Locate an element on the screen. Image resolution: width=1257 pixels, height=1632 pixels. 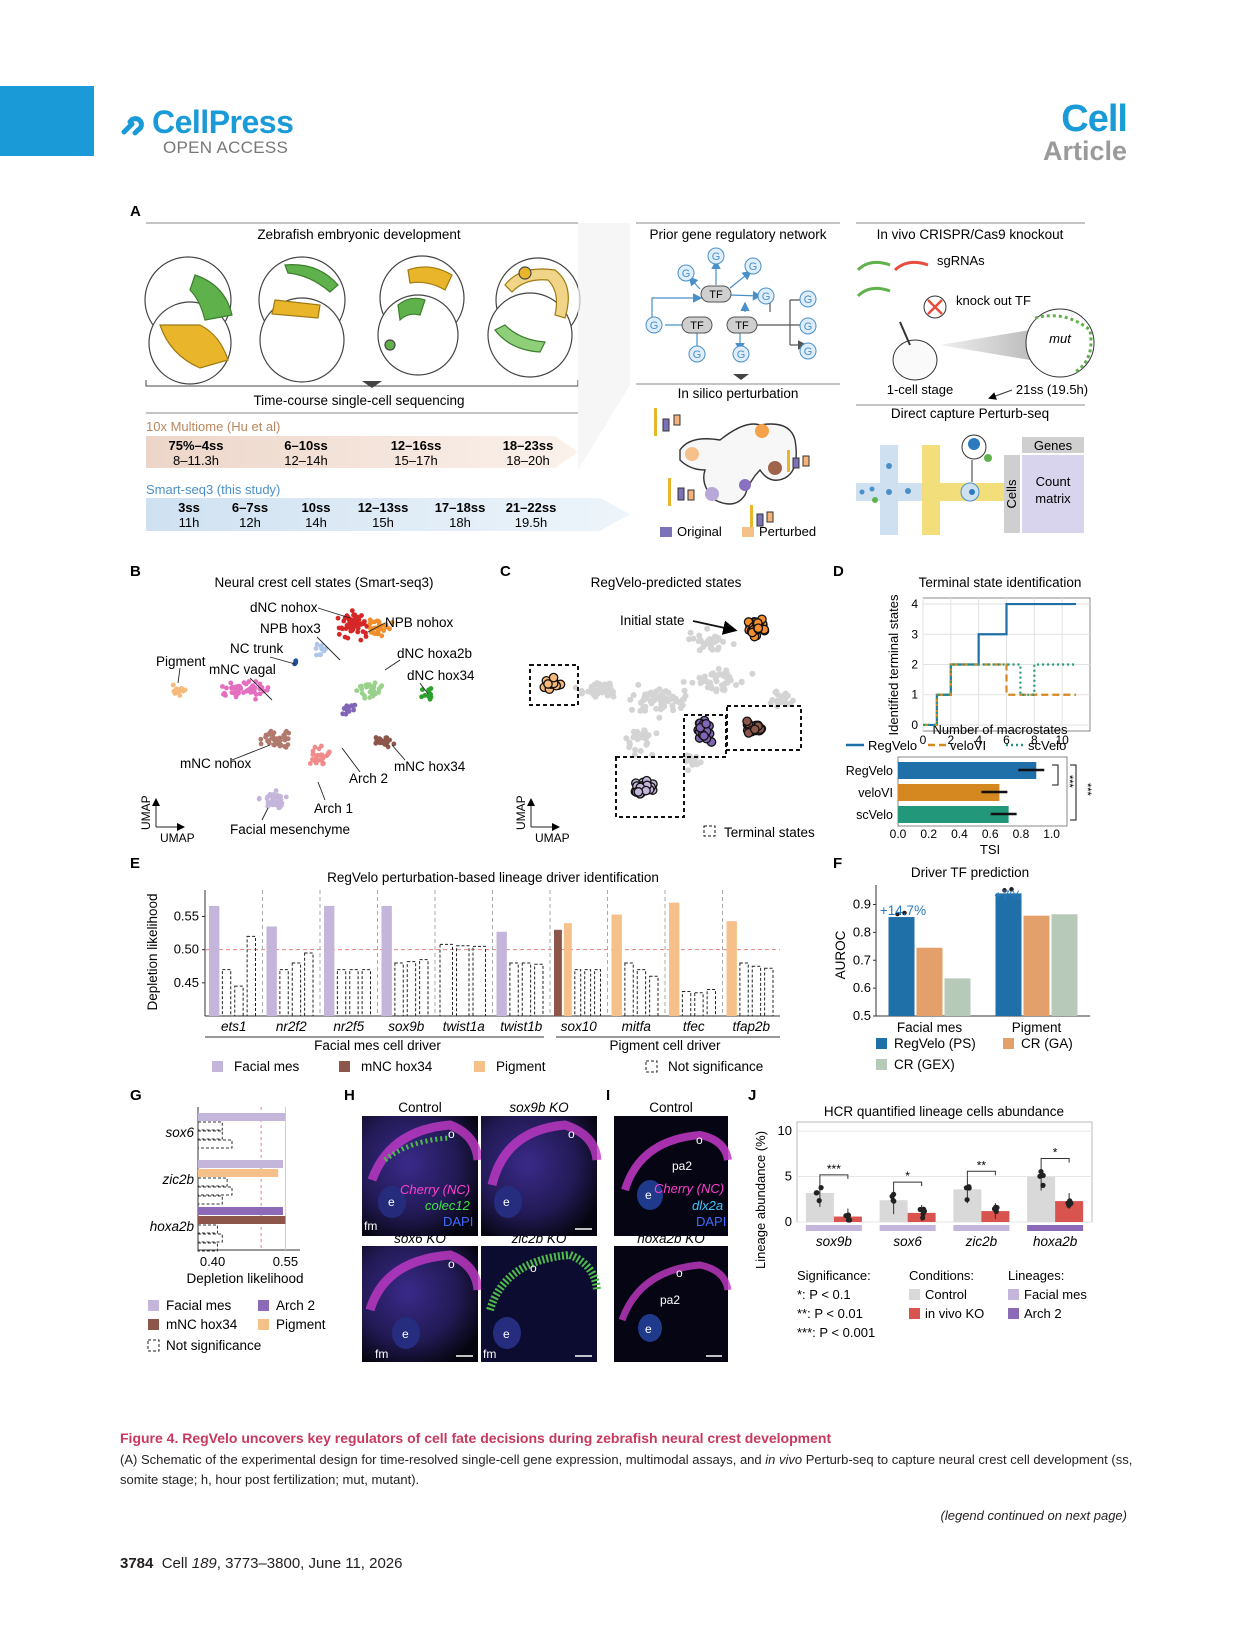
multiome-title: 10x Multiome (Hu et al) is located at coordinates (213, 426).